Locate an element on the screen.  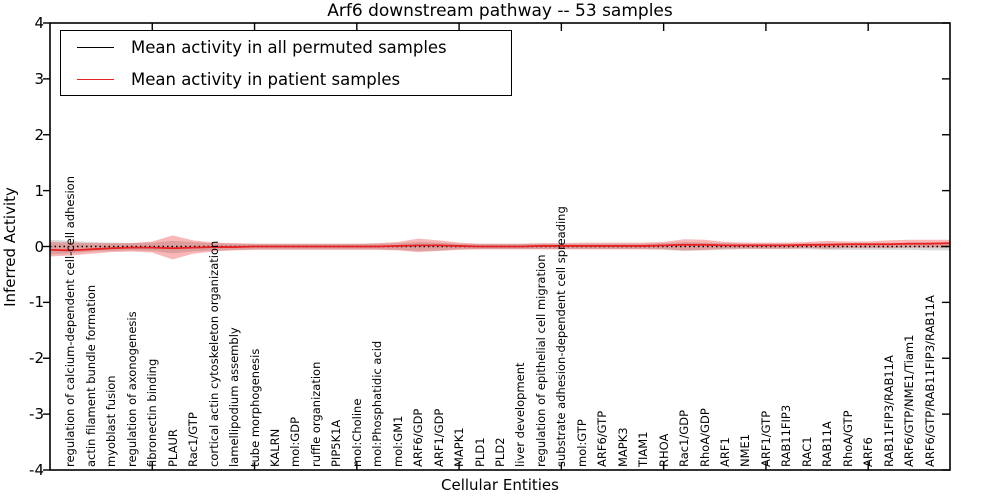
x-category-label: MAPK1 is located at coordinates (459, 447).